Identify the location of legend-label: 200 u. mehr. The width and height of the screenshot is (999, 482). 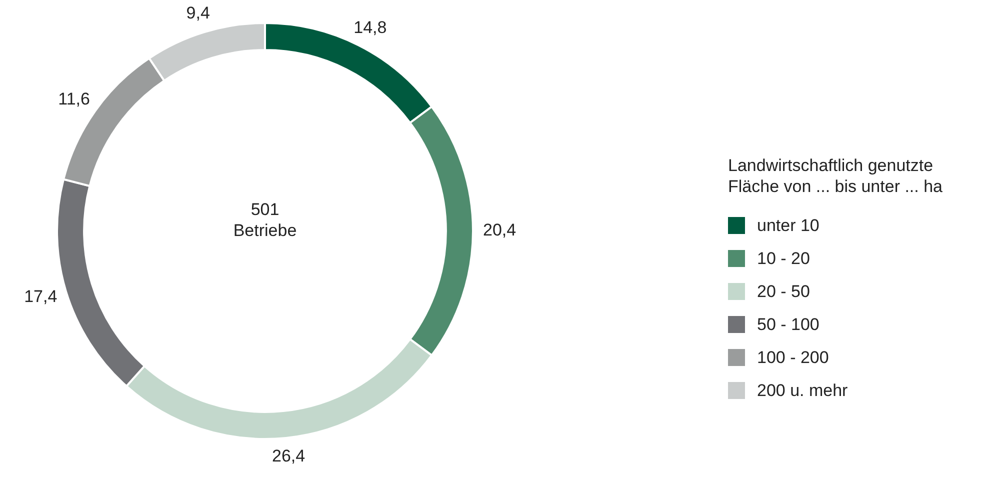
(802, 390).